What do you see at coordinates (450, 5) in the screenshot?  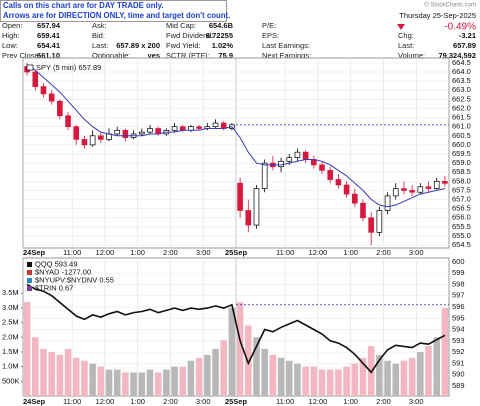 I see `copyright: © StockCharts.com` at bounding box center [450, 5].